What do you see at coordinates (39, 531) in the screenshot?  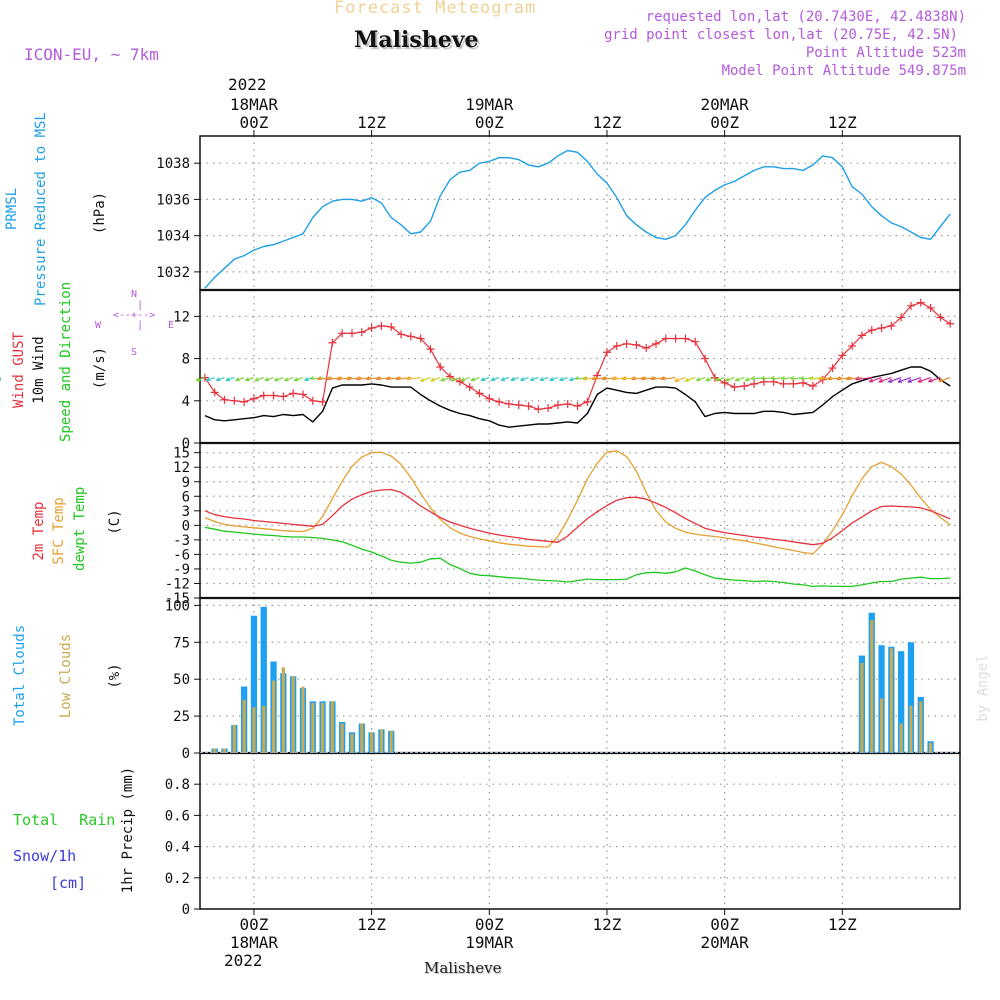 I see `t2m-label: 2m Temp` at bounding box center [39, 531].